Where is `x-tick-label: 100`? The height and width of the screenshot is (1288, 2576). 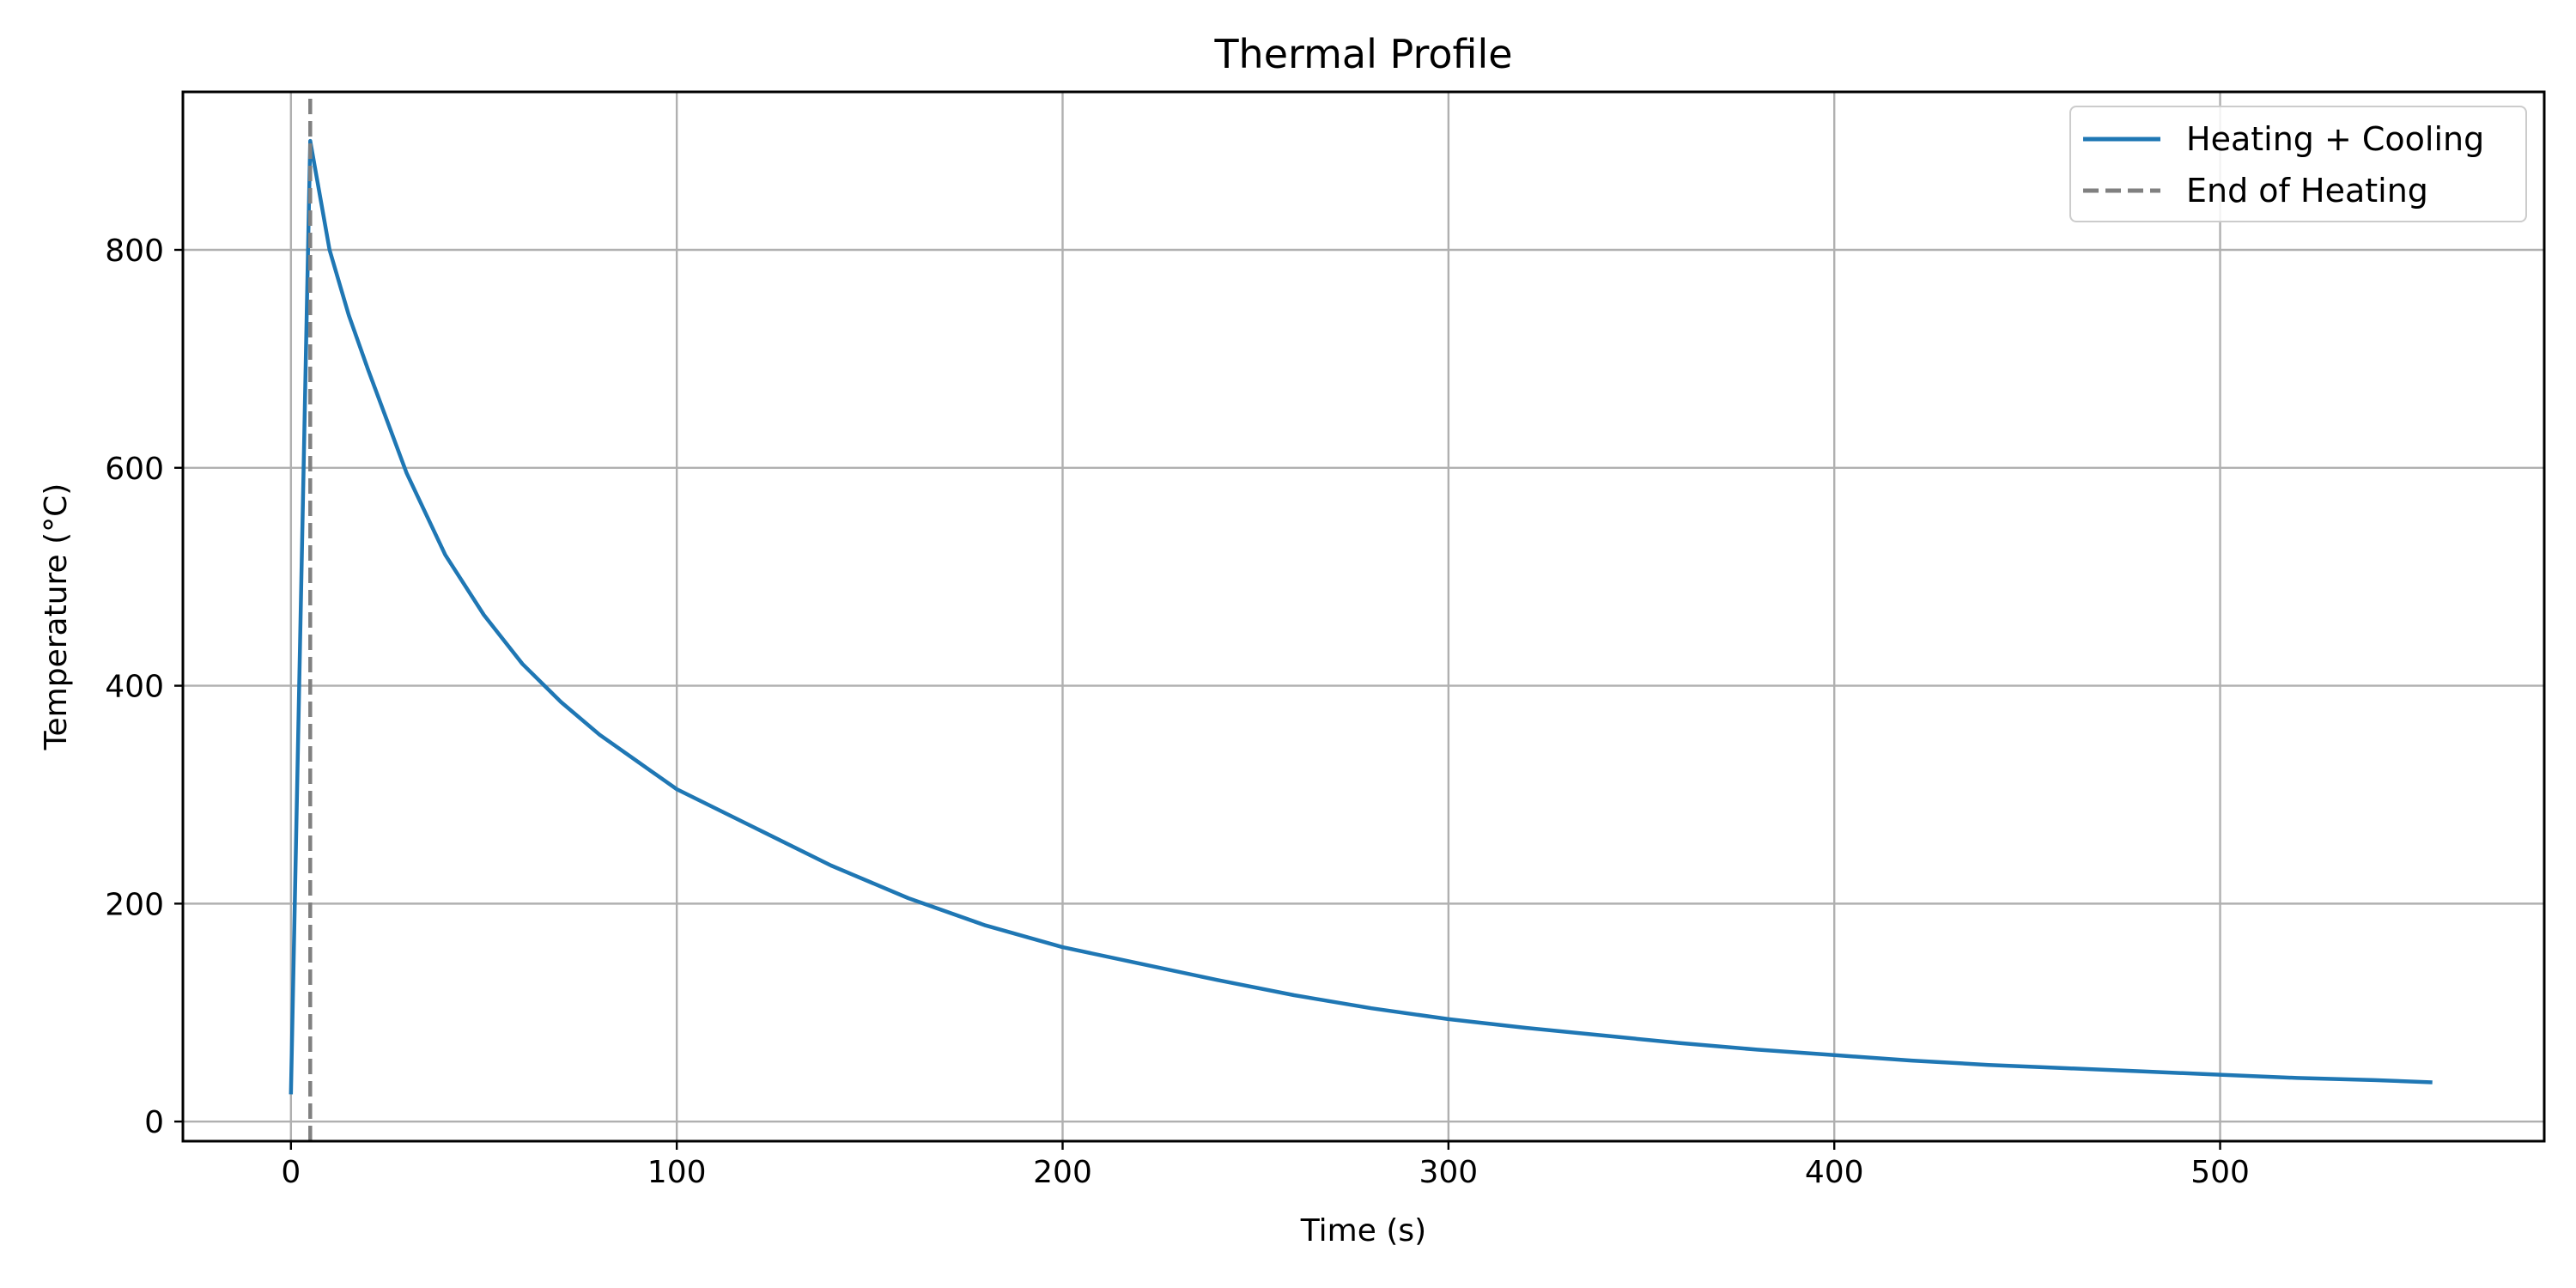 x-tick-label: 100 is located at coordinates (677, 1173).